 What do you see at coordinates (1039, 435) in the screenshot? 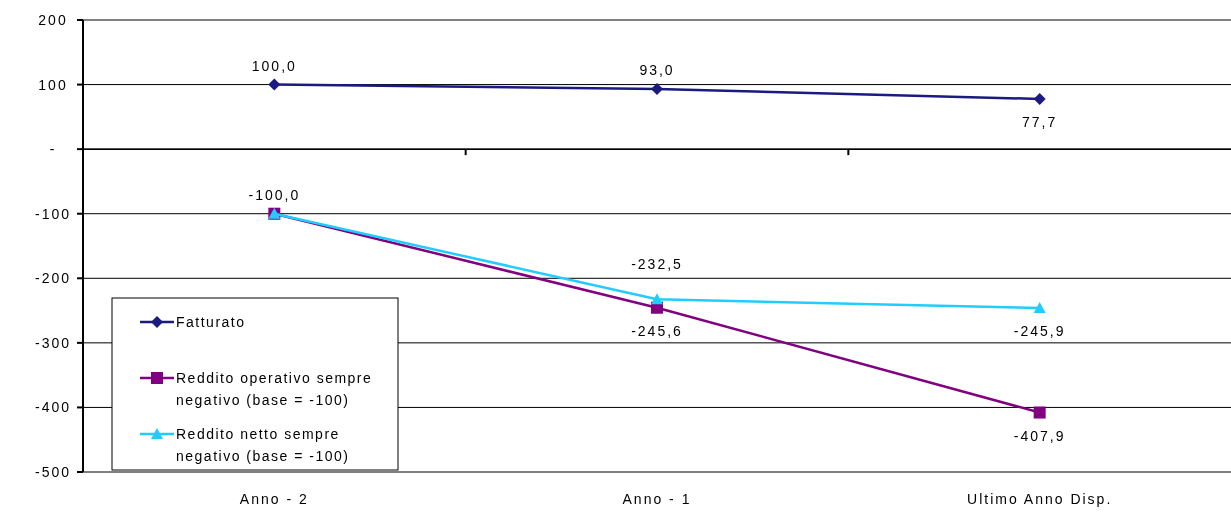
I see `data-label: -407,9` at bounding box center [1039, 435].